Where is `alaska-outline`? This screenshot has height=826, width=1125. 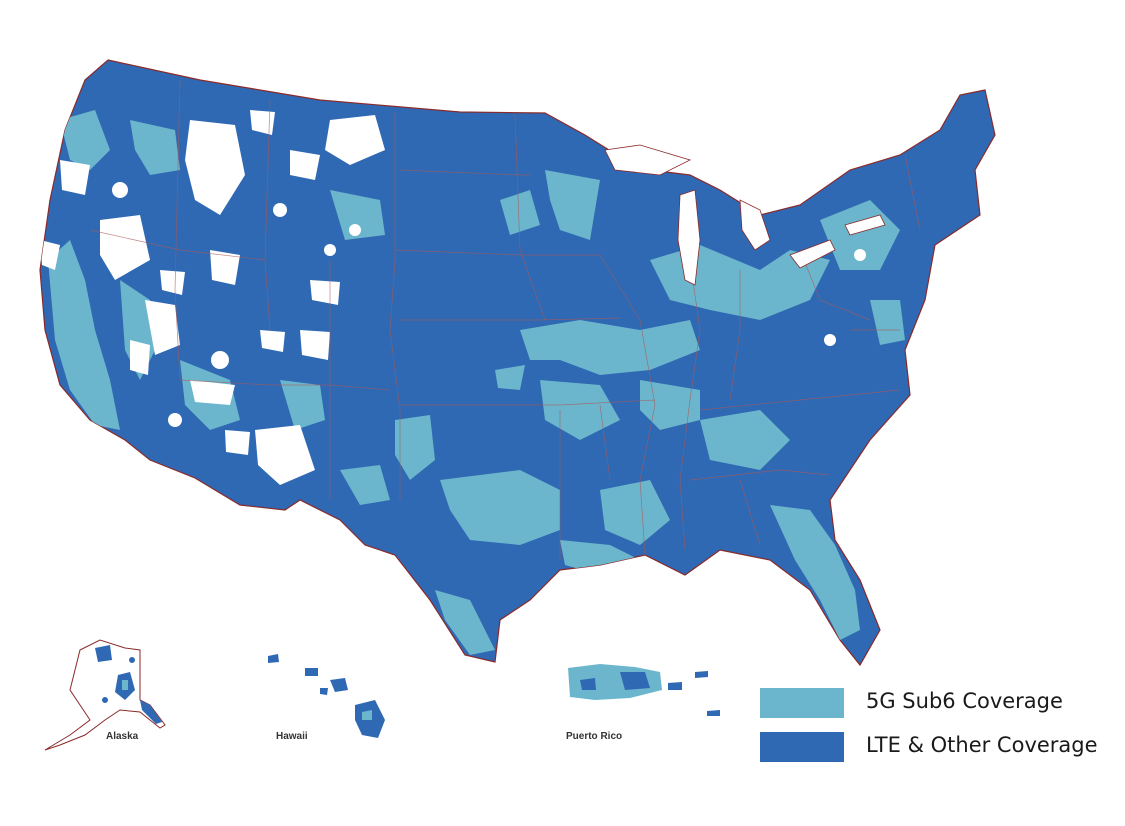
alaska-outline is located at coordinates (105, 695).